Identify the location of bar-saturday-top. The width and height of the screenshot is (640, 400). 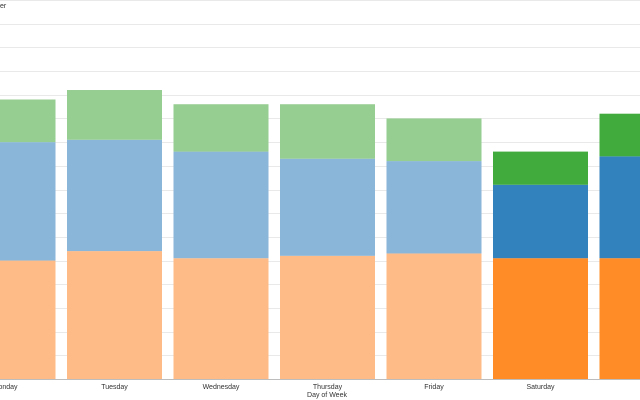
(540, 168).